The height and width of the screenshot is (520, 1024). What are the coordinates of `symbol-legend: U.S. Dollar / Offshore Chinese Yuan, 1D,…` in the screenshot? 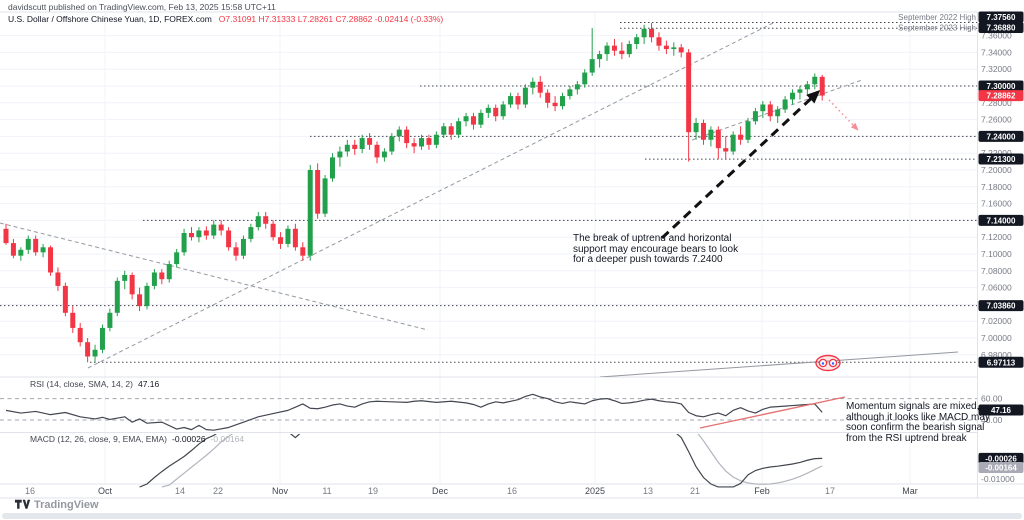 It's located at (225, 19).